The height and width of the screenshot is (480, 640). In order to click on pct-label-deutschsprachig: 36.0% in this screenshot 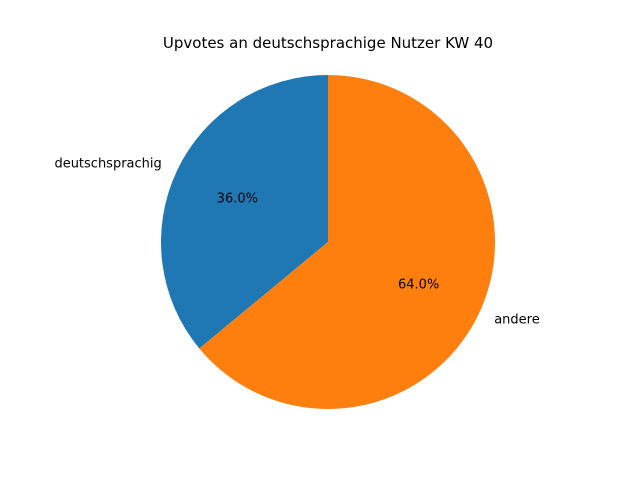, I will do `click(237, 199)`.